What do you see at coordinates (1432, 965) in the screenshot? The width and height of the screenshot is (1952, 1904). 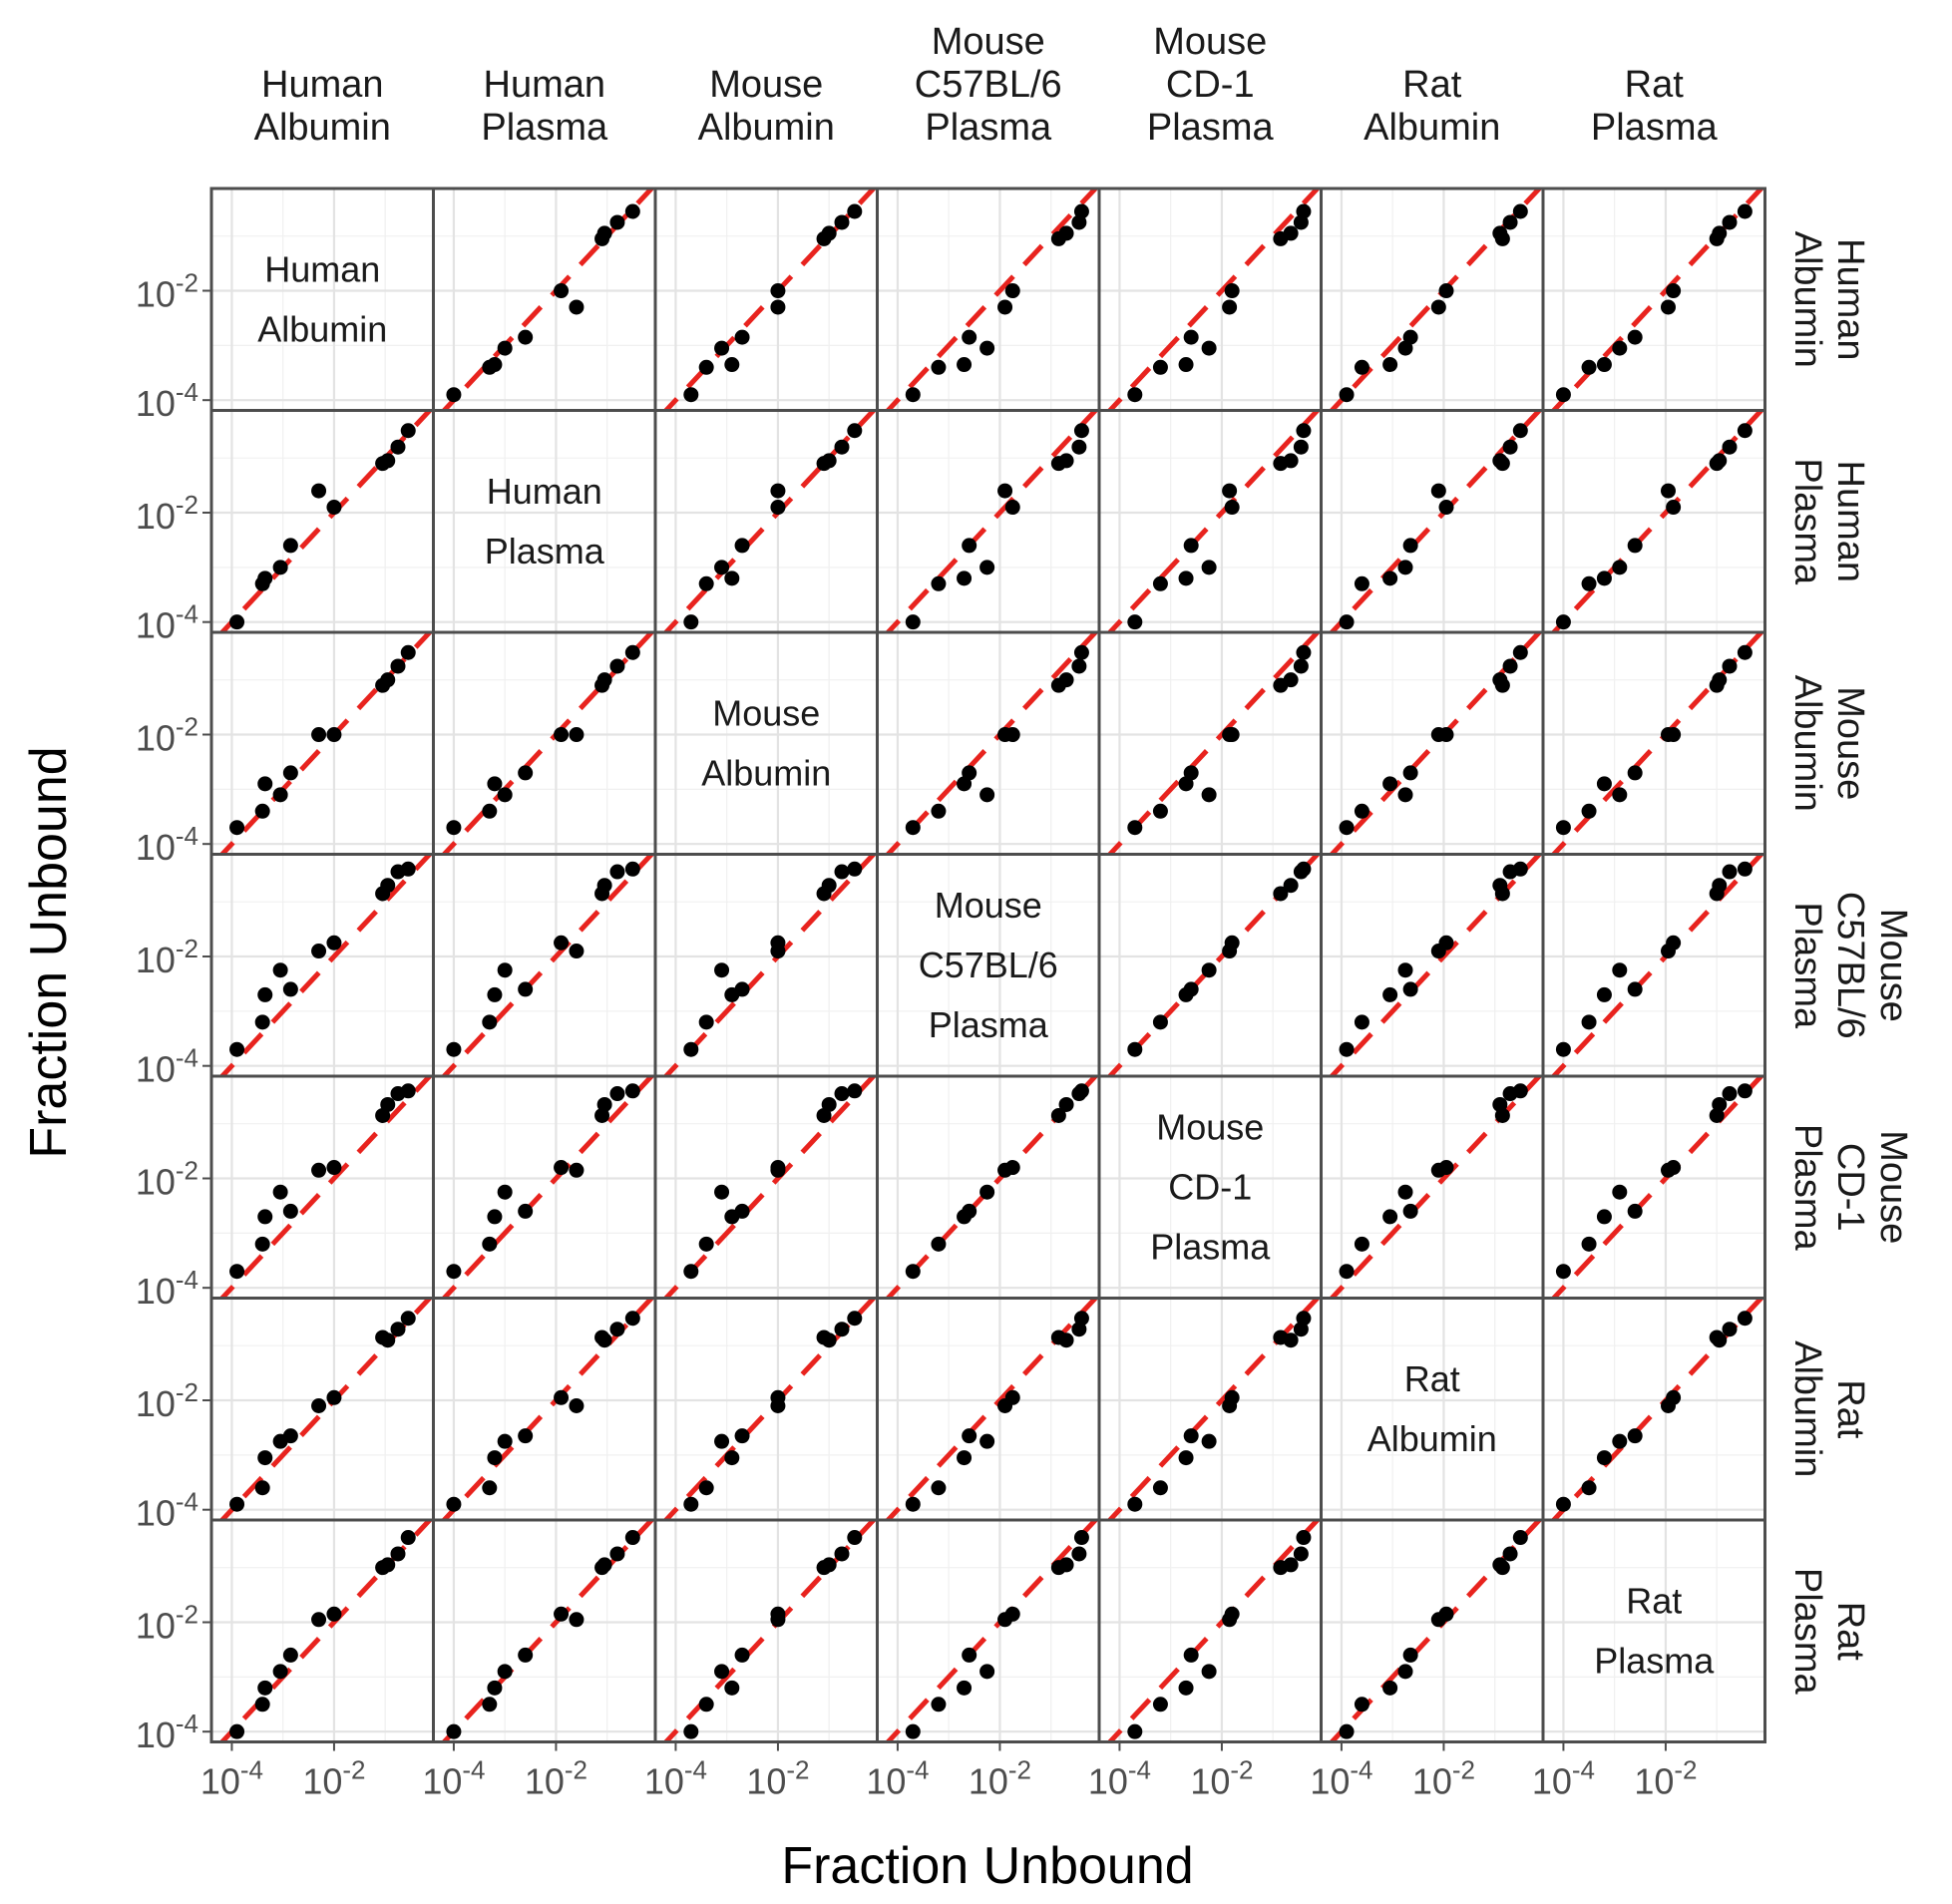 I see `panel-r3-c5` at bounding box center [1432, 965].